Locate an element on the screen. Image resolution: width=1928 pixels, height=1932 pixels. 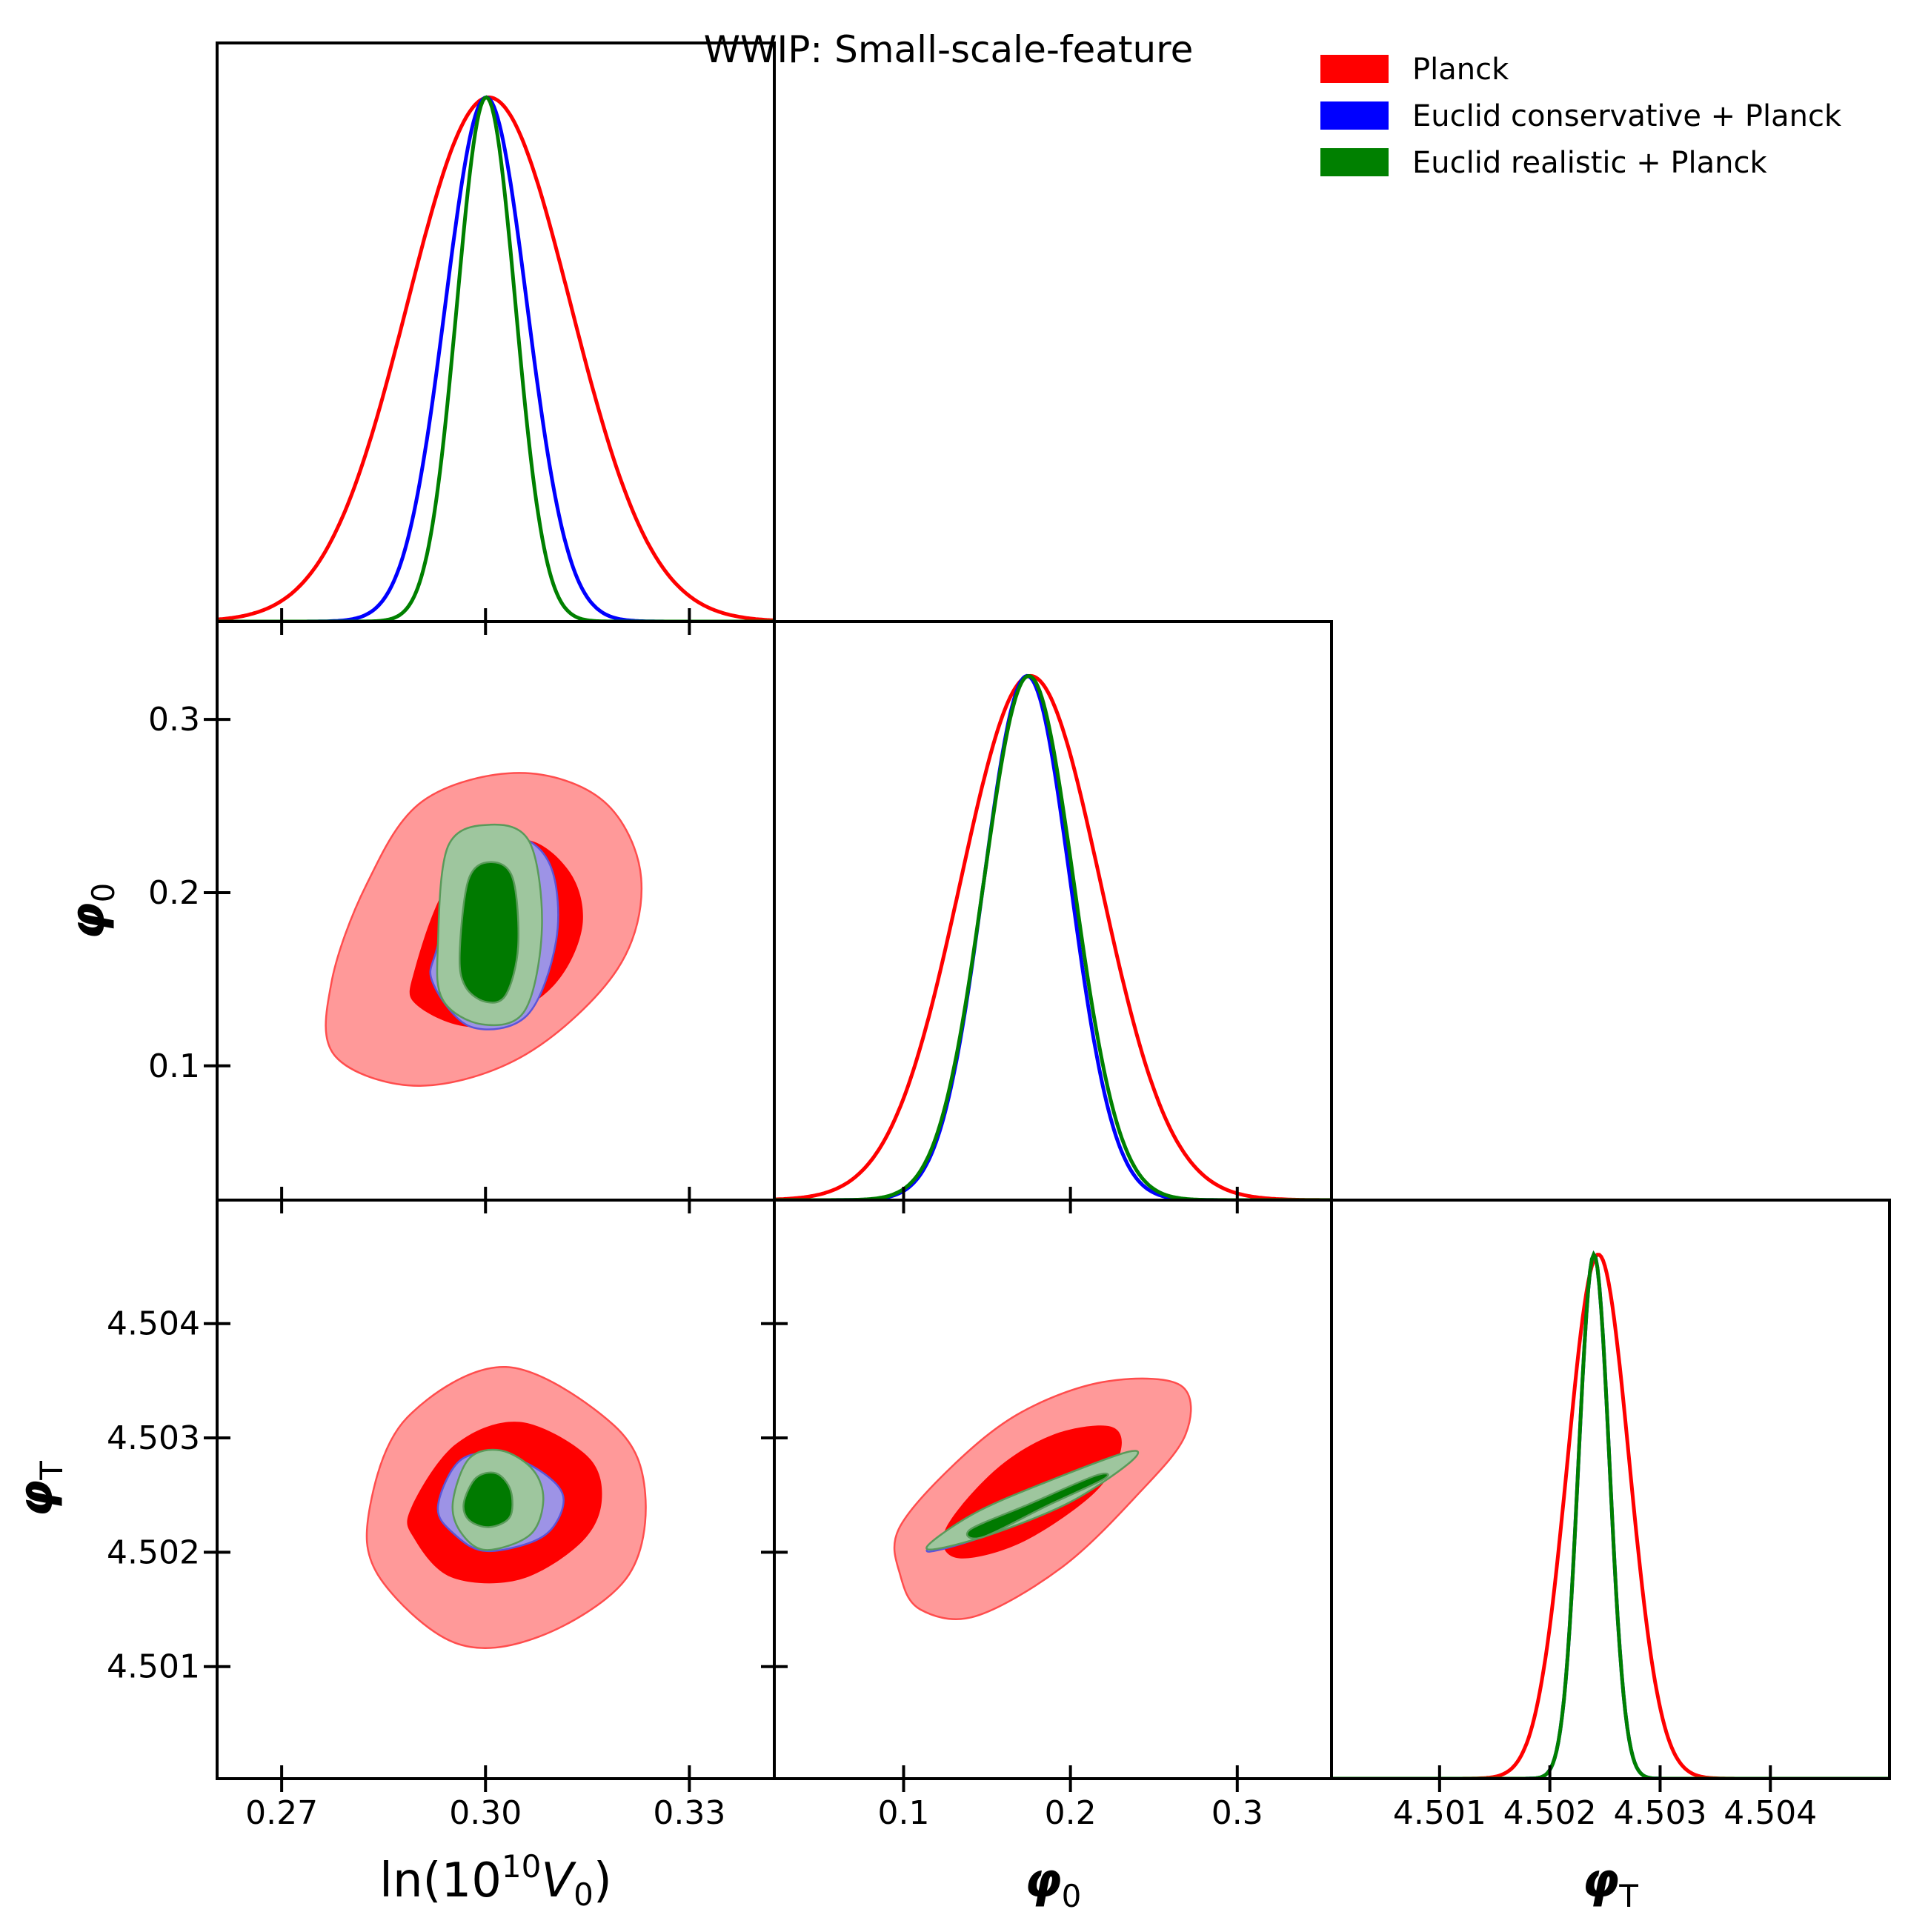
x-tick-label-lnV0: 0.27 is located at coordinates (281, 1813).